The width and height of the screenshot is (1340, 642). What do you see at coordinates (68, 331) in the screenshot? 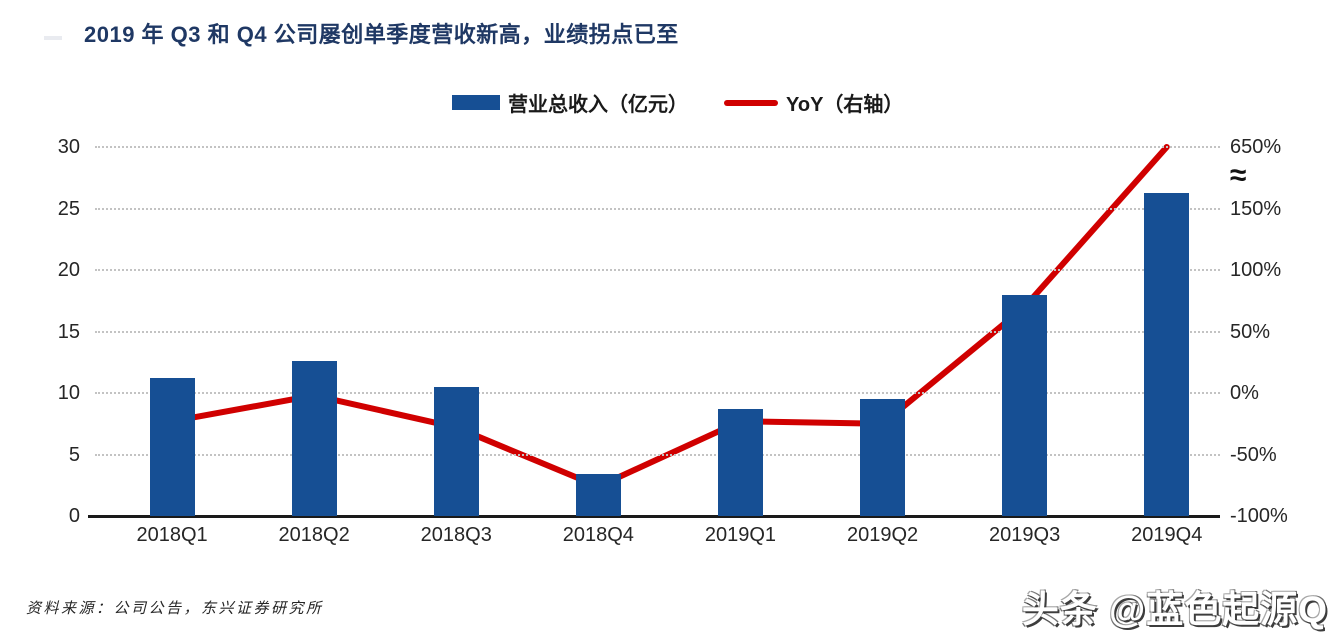
I see `y-axis-tick-label: 15` at bounding box center [68, 331].